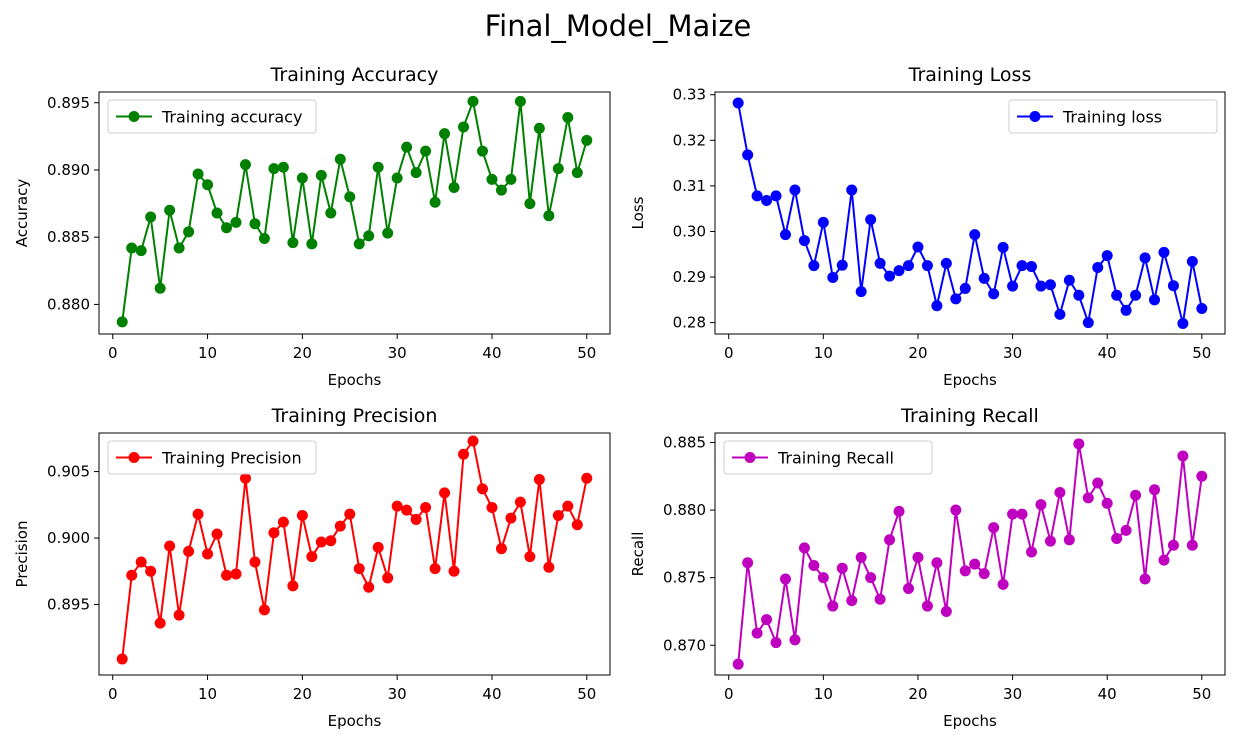  I want to click on axes-frame, so click(354, 213).